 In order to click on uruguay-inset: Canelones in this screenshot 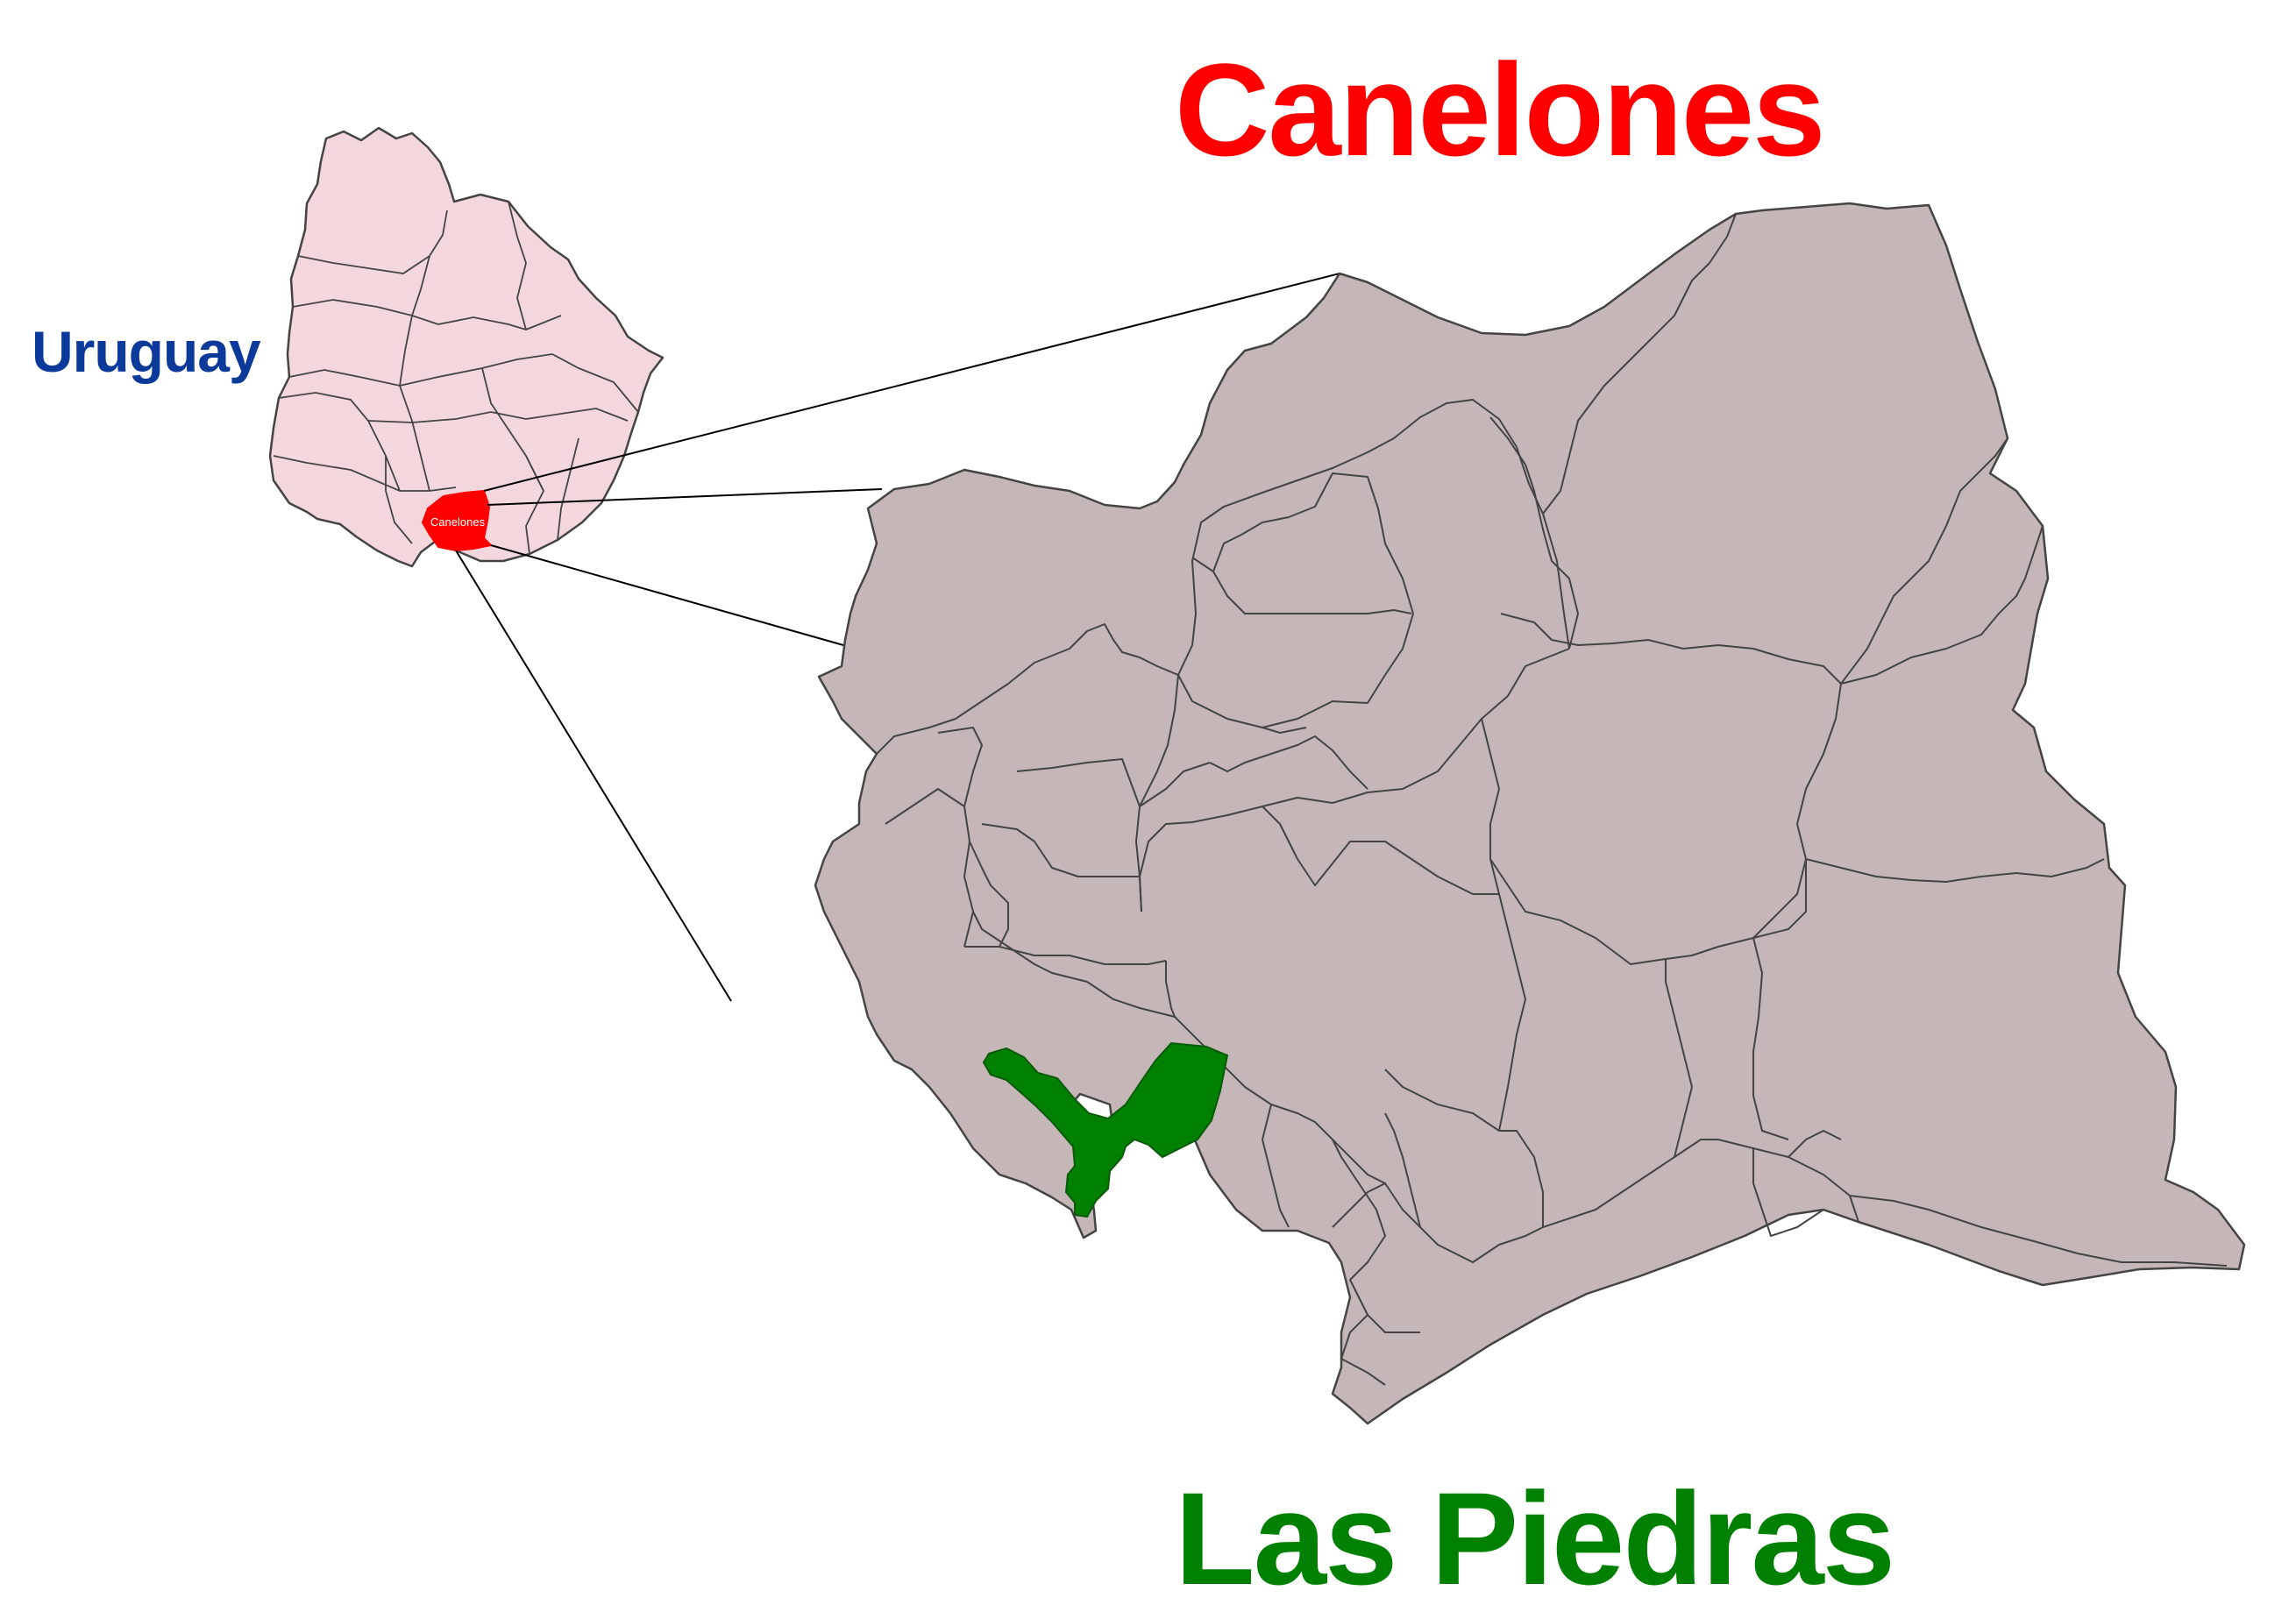, I will do `click(466, 347)`.